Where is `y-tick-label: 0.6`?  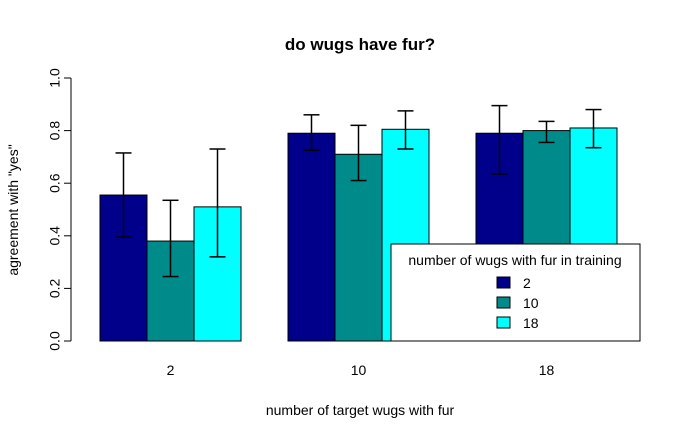 y-tick-label: 0.6 is located at coordinates (55, 183).